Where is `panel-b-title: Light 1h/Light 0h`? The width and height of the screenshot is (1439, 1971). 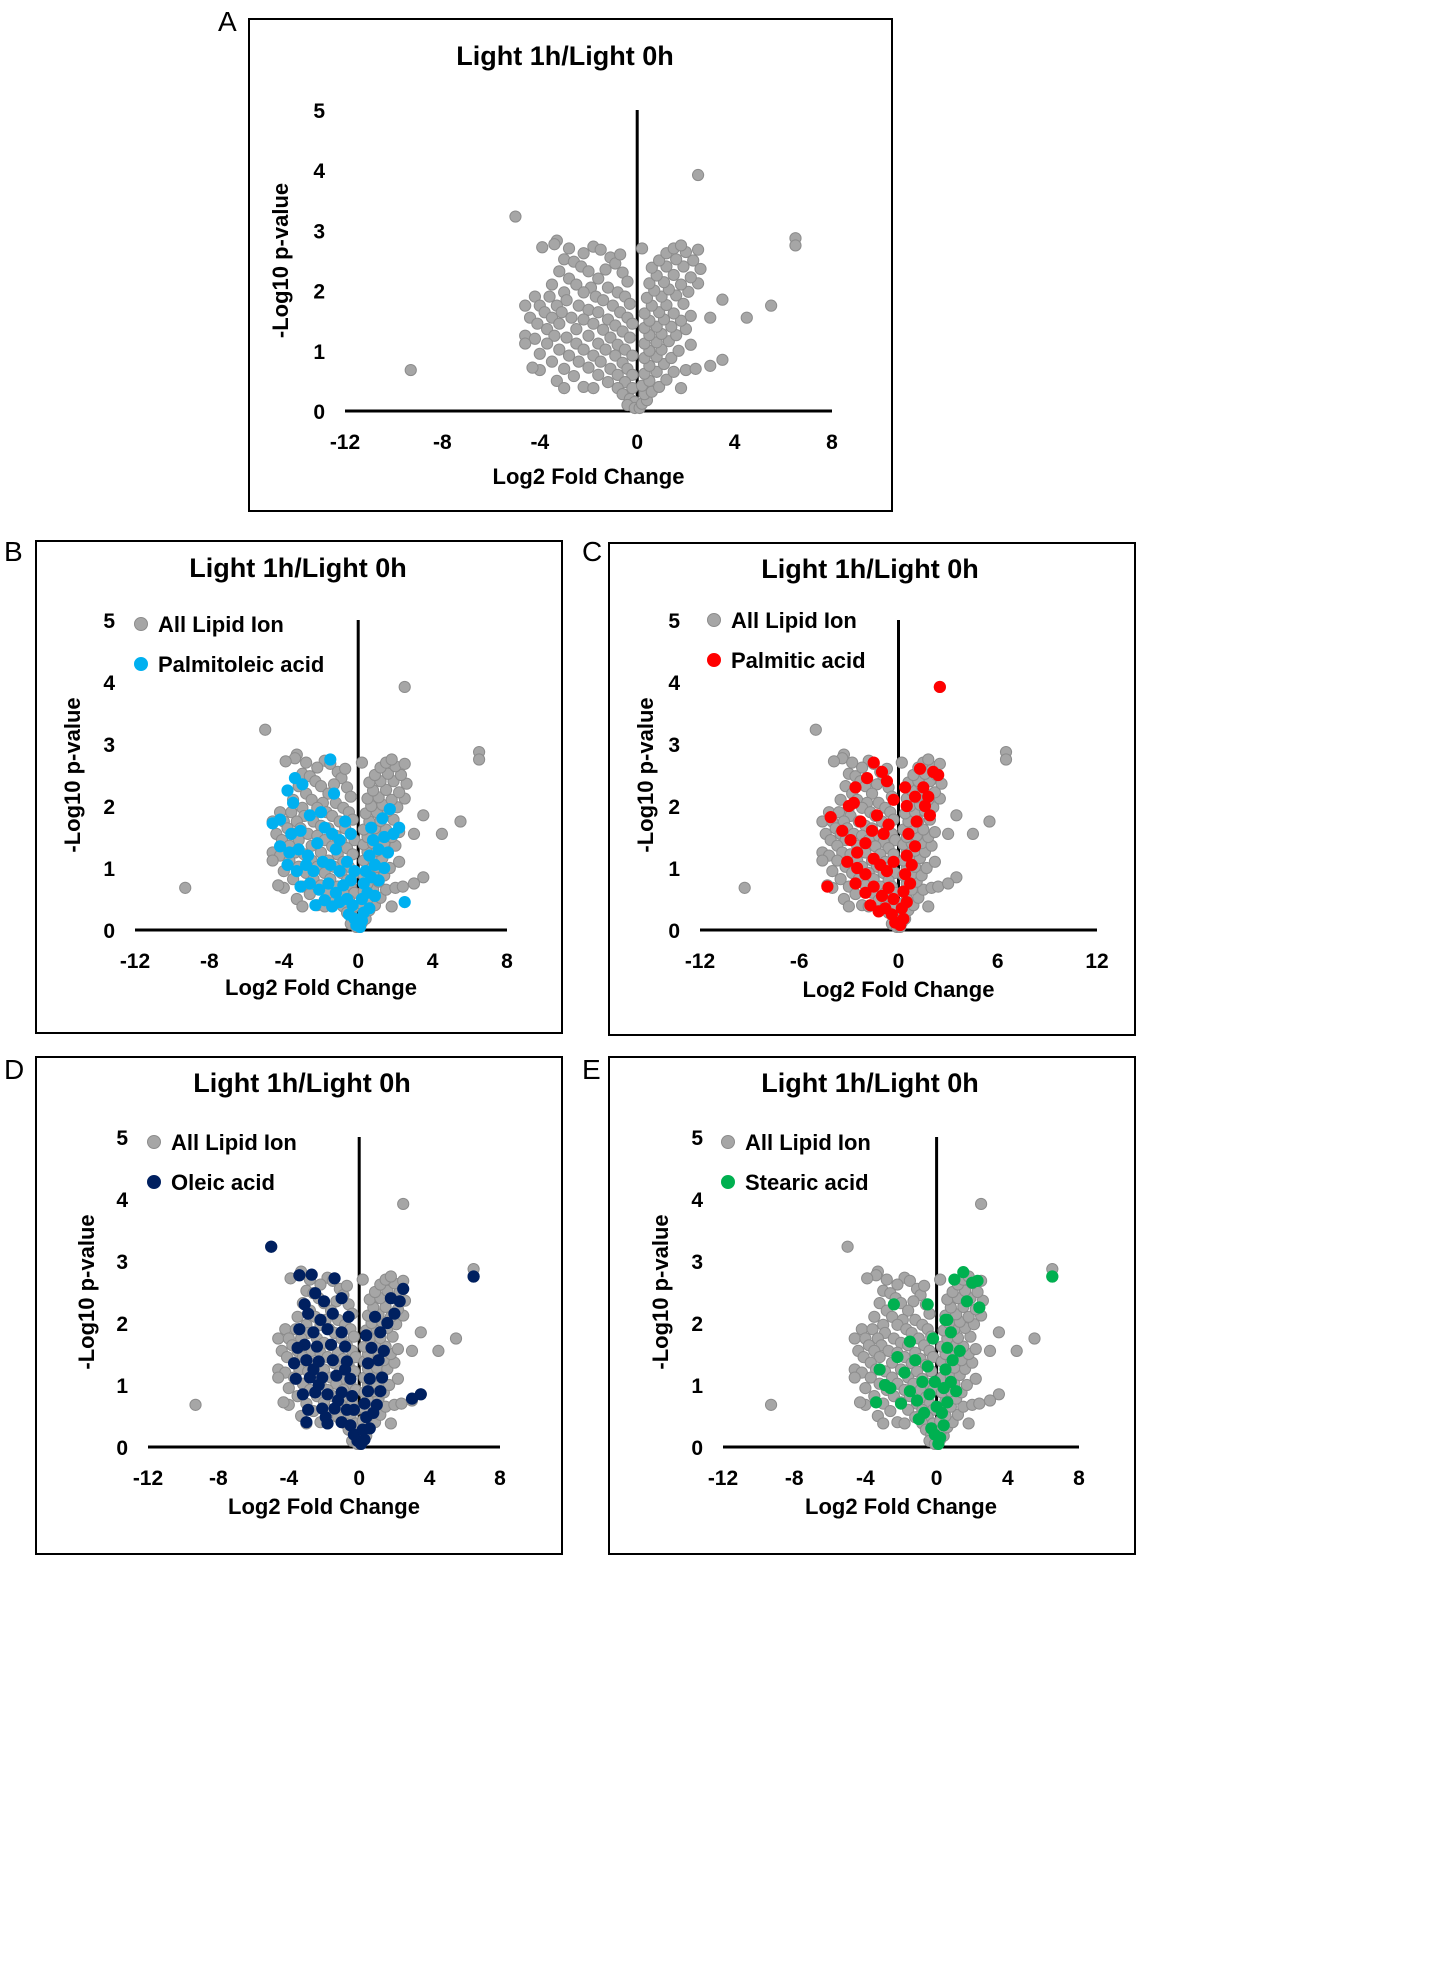 panel-b-title: Light 1h/Light 0h is located at coordinates (297, 568).